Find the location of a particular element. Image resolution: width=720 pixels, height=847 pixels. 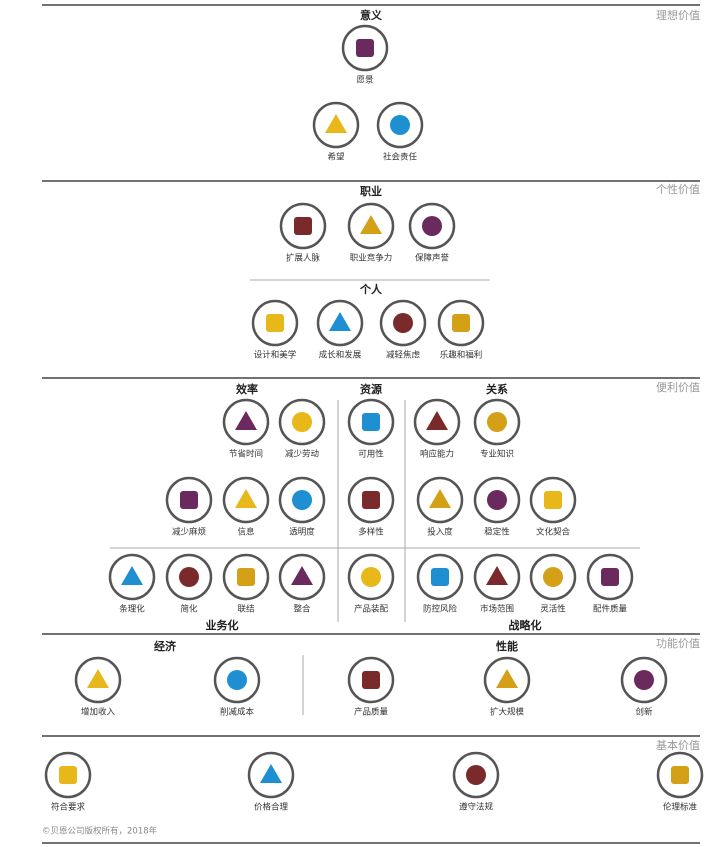

value-element: 整合 is located at coordinates (302, 584).